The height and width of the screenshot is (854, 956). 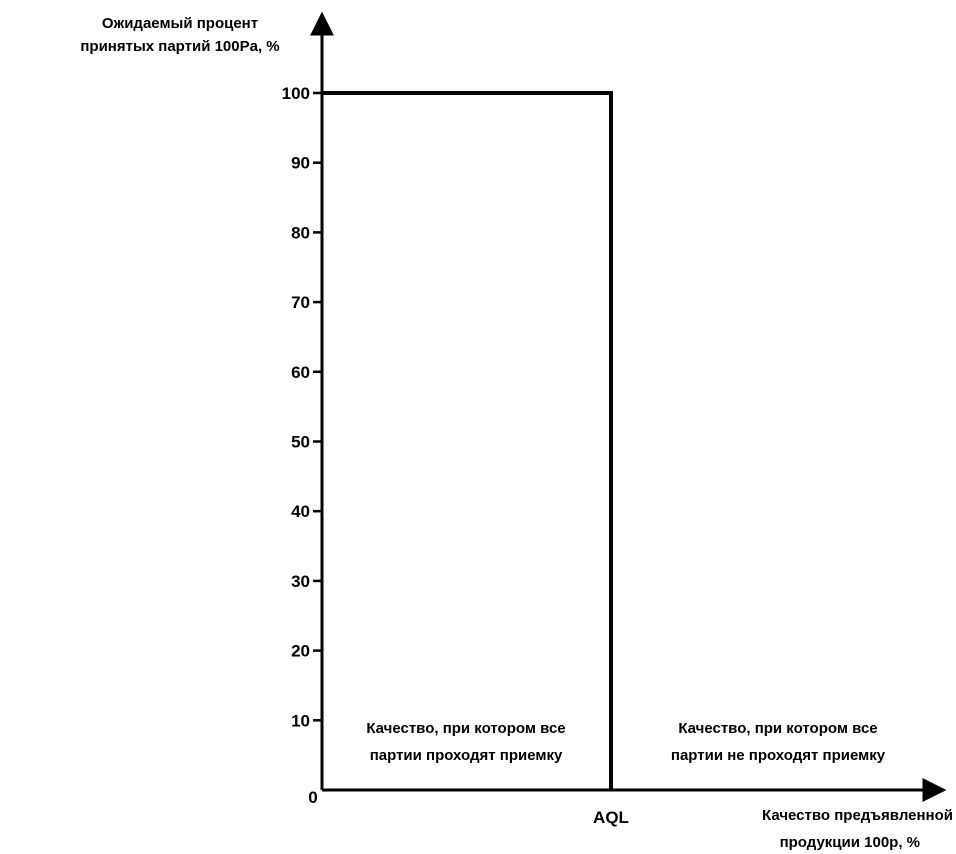 I want to click on y-tick-label-100: 100, so click(x=296, y=93).